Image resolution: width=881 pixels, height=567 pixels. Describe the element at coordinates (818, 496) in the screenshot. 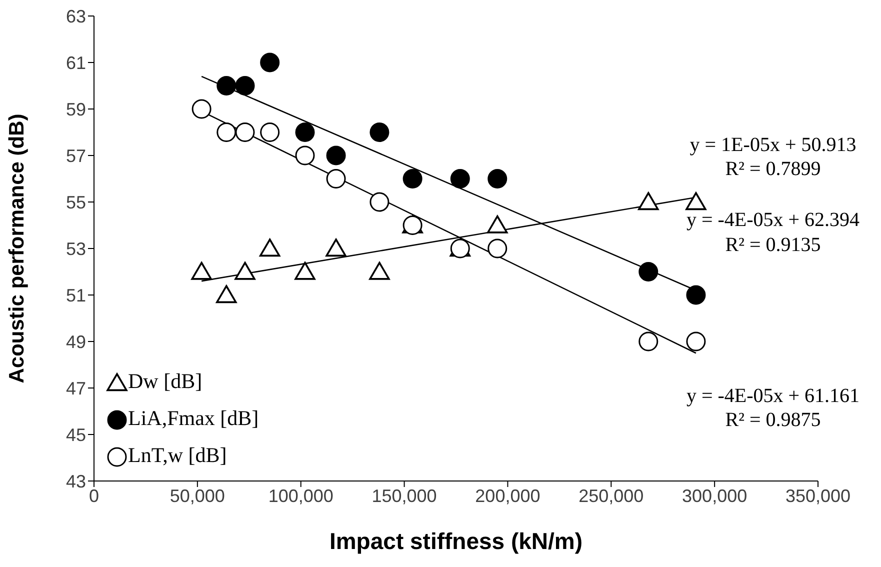

I see `x-tick-label: 350,000` at that location.